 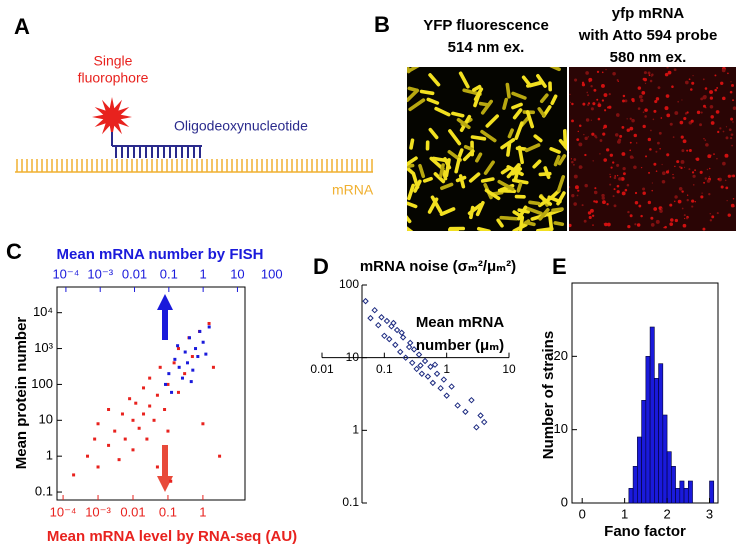 I want to click on panel-label: C, so click(x=14, y=251).